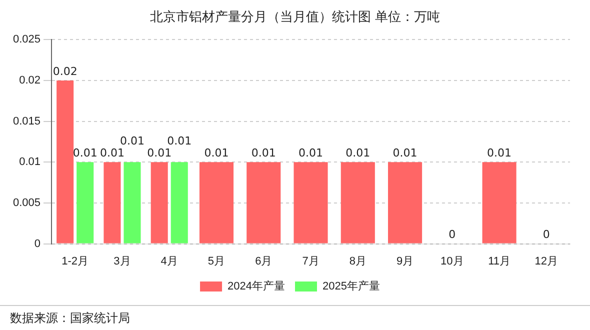 The image size is (590, 330). Describe the element at coordinates (122, 261) in the screenshot. I see `x-tick-label: 3月` at that location.